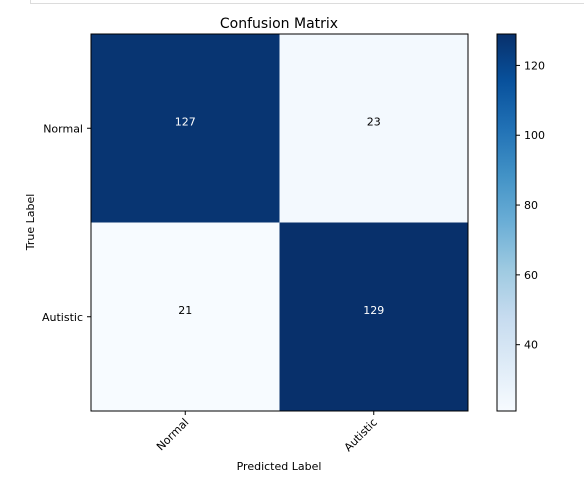  I want to click on y-tick-label: Autistic, so click(62, 317).